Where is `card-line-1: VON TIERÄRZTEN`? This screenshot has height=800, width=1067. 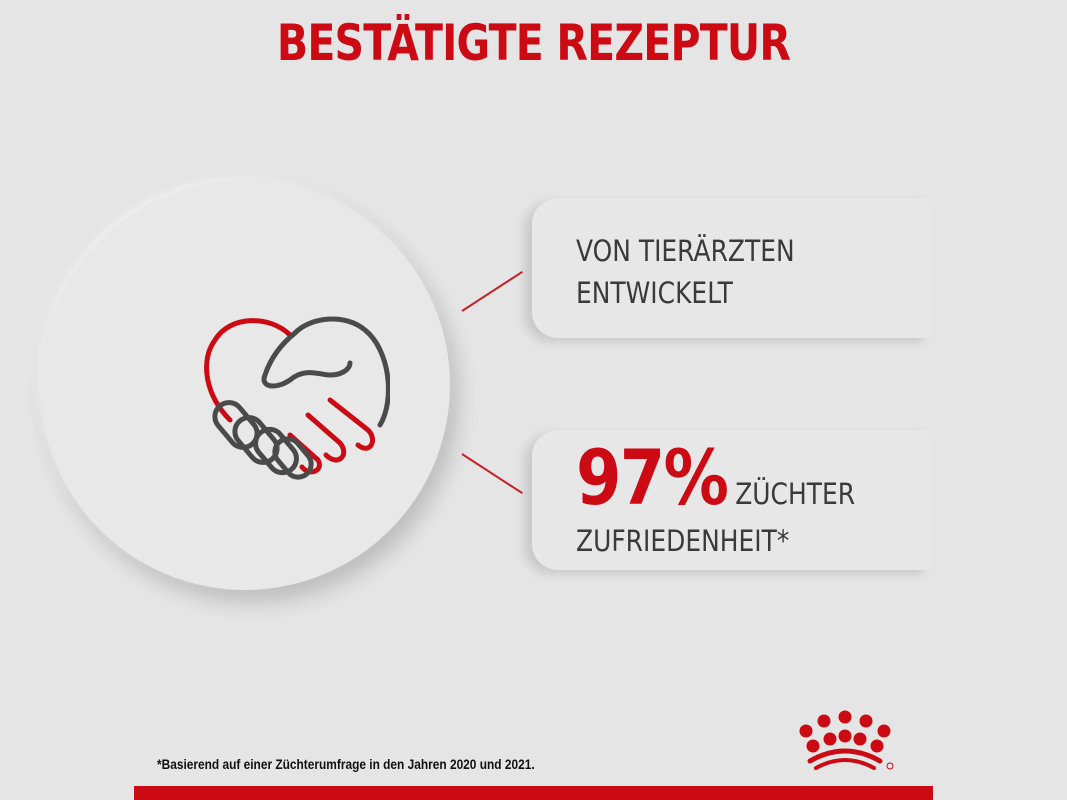
card-line-1: VON TIERÄRZTEN is located at coordinates (685, 251).